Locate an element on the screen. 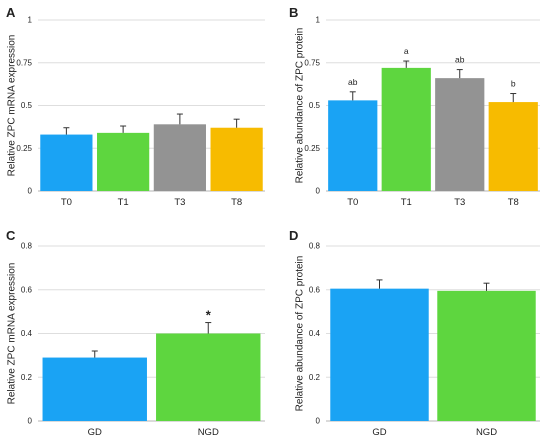 This screenshot has height=437, width=550. panel-a-bar-t1 is located at coordinates (123, 161).